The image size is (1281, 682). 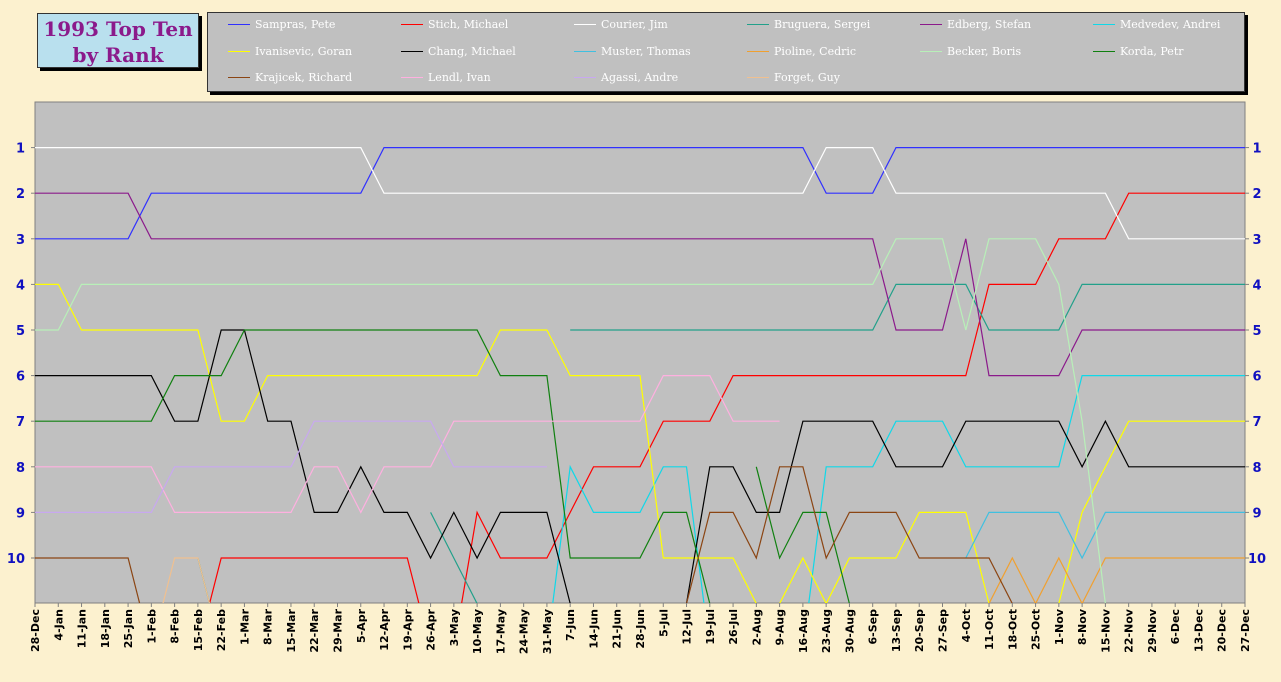 What do you see at coordinates (20, 422) in the screenshot?
I see `y-tick-label-left: 7` at bounding box center [20, 422].